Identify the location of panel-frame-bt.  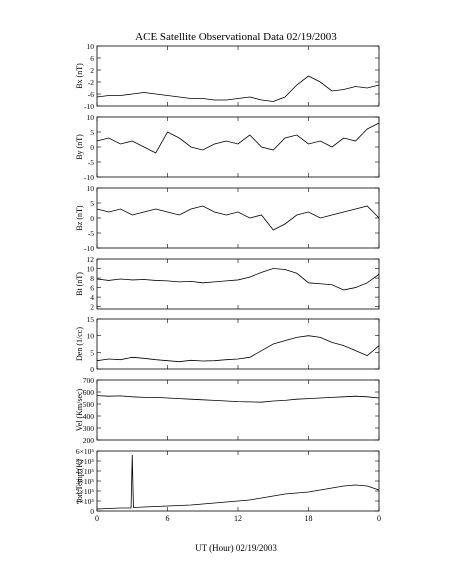
(238, 284).